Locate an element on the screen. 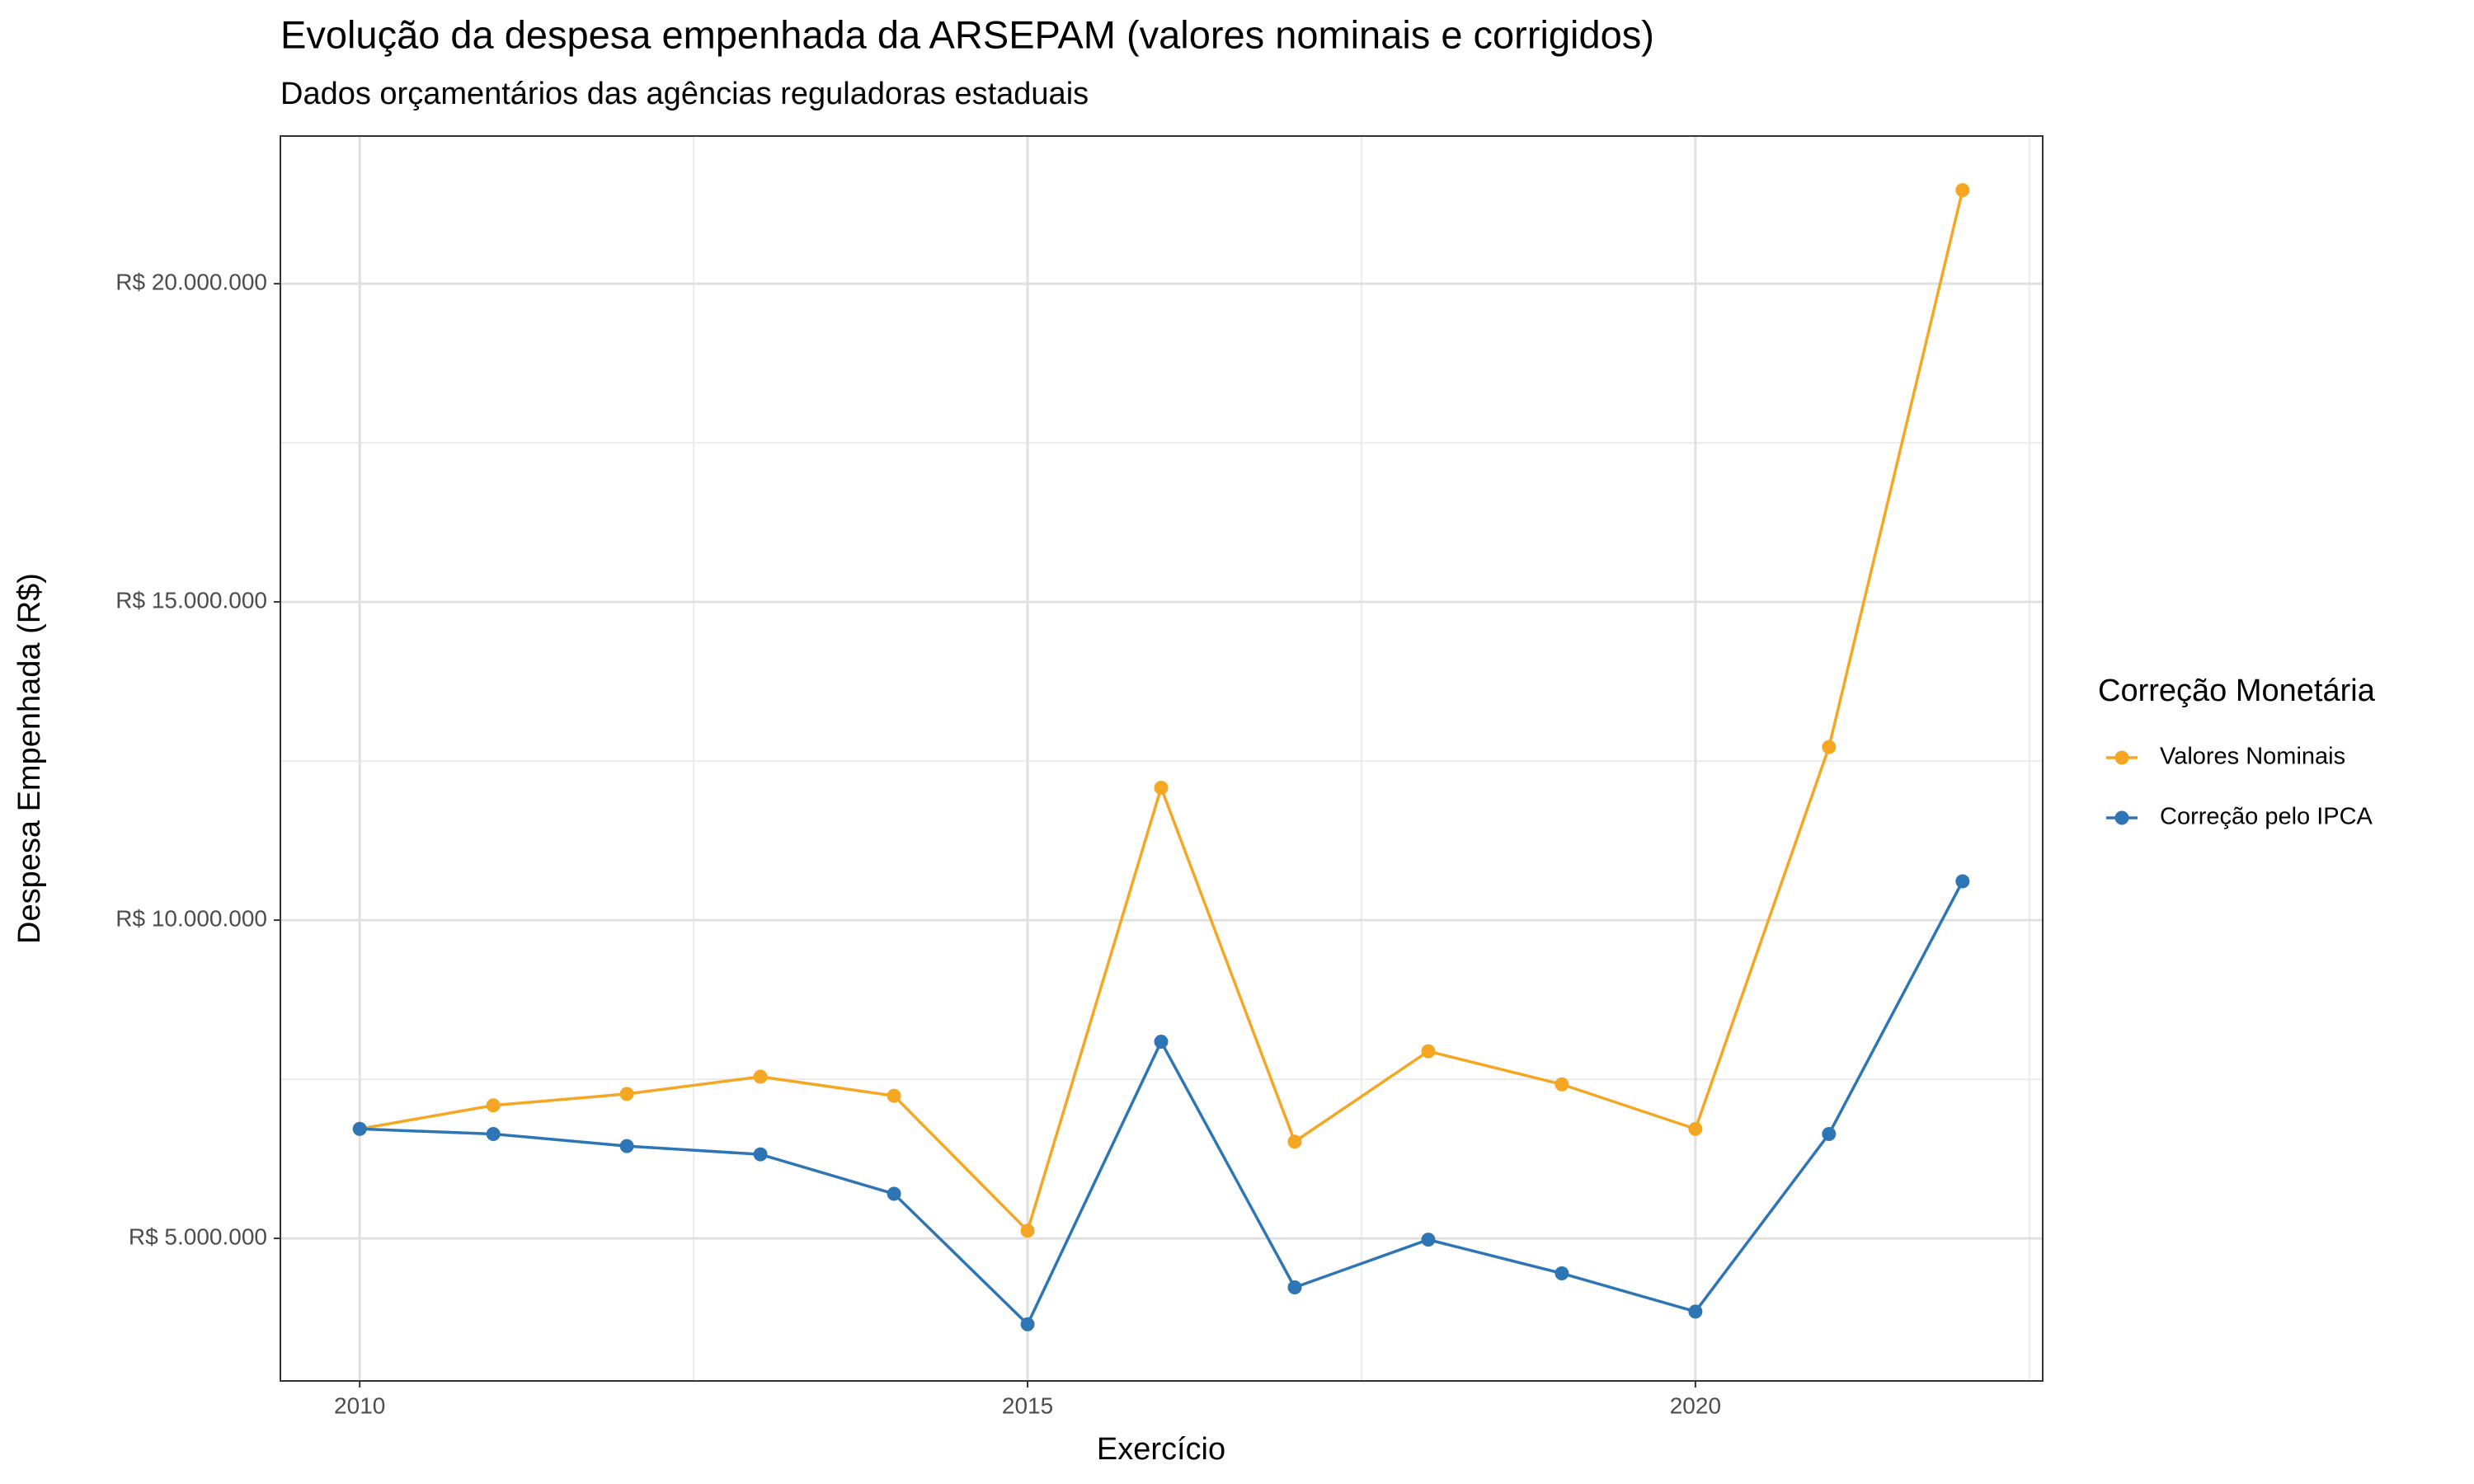 The width and height of the screenshot is (2474, 1484). y-tick-label: R$ 5.000.000 is located at coordinates (198, 1236).